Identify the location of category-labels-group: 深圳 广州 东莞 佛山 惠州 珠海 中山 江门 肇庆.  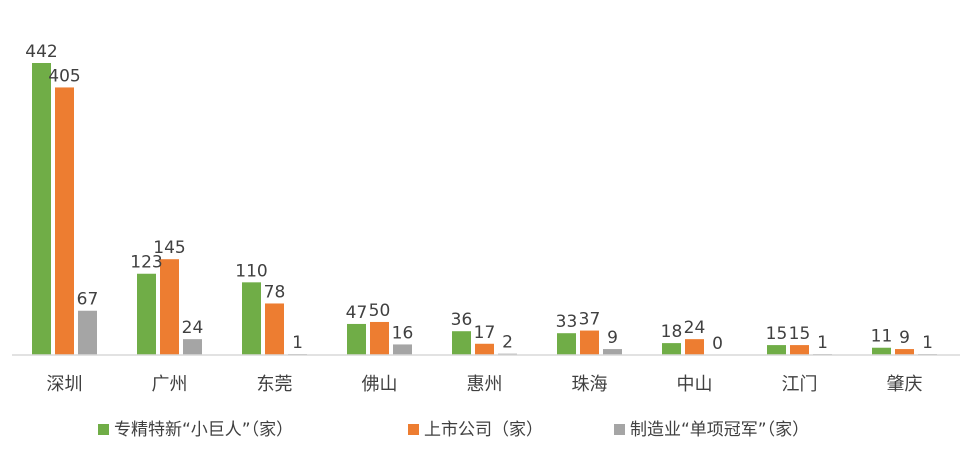
(485, 384).